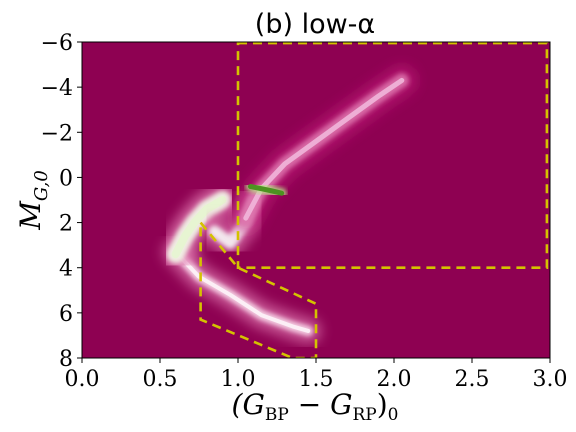 The width and height of the screenshot is (576, 432). I want to click on y-tick-label: 0, so click(66, 178).